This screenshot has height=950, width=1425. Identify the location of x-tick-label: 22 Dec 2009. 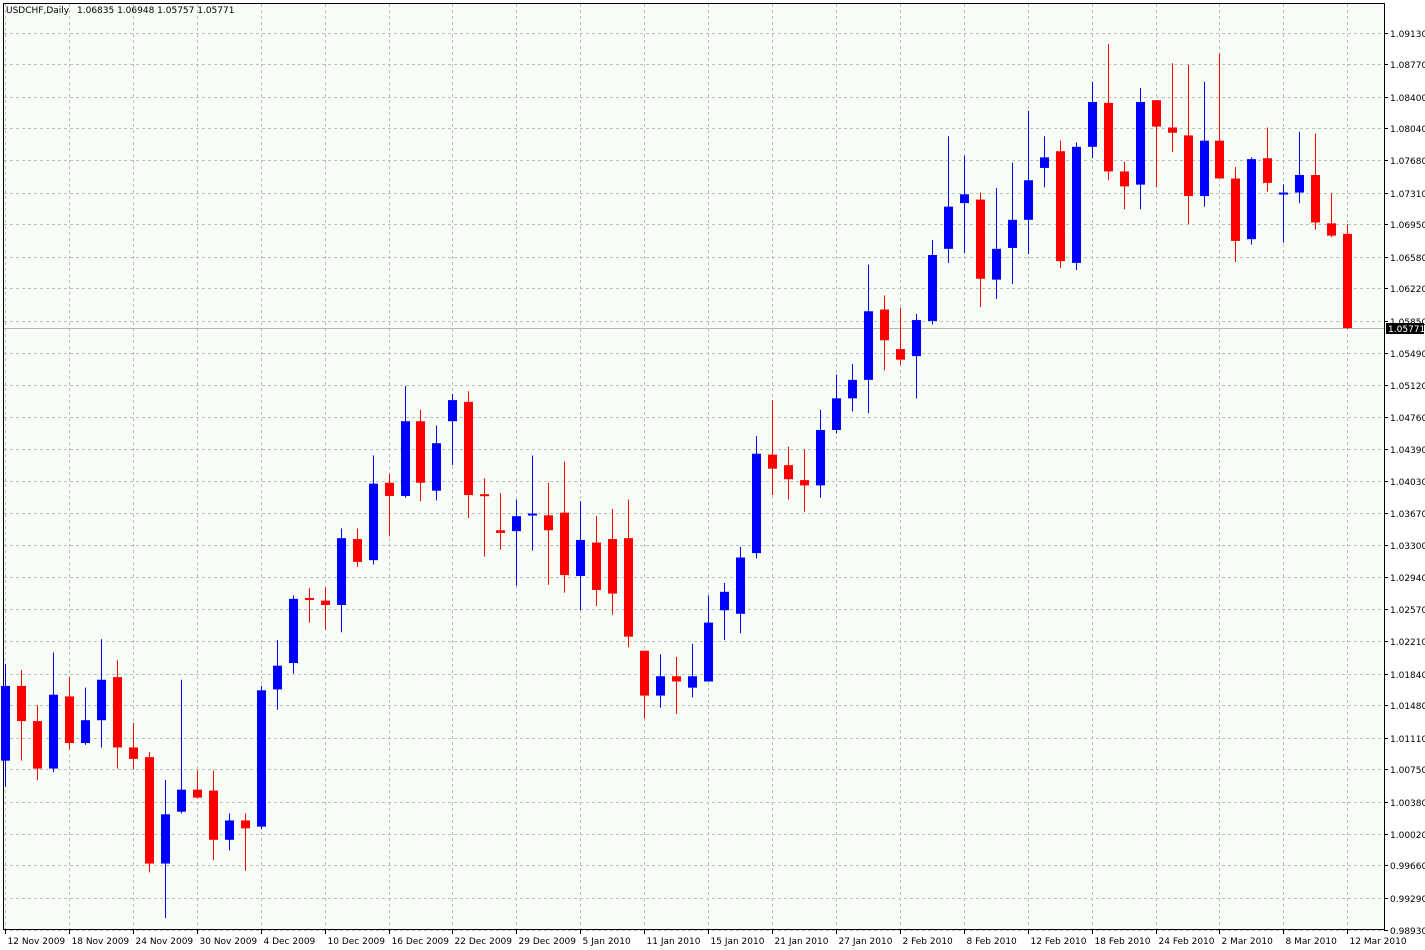
(484, 942).